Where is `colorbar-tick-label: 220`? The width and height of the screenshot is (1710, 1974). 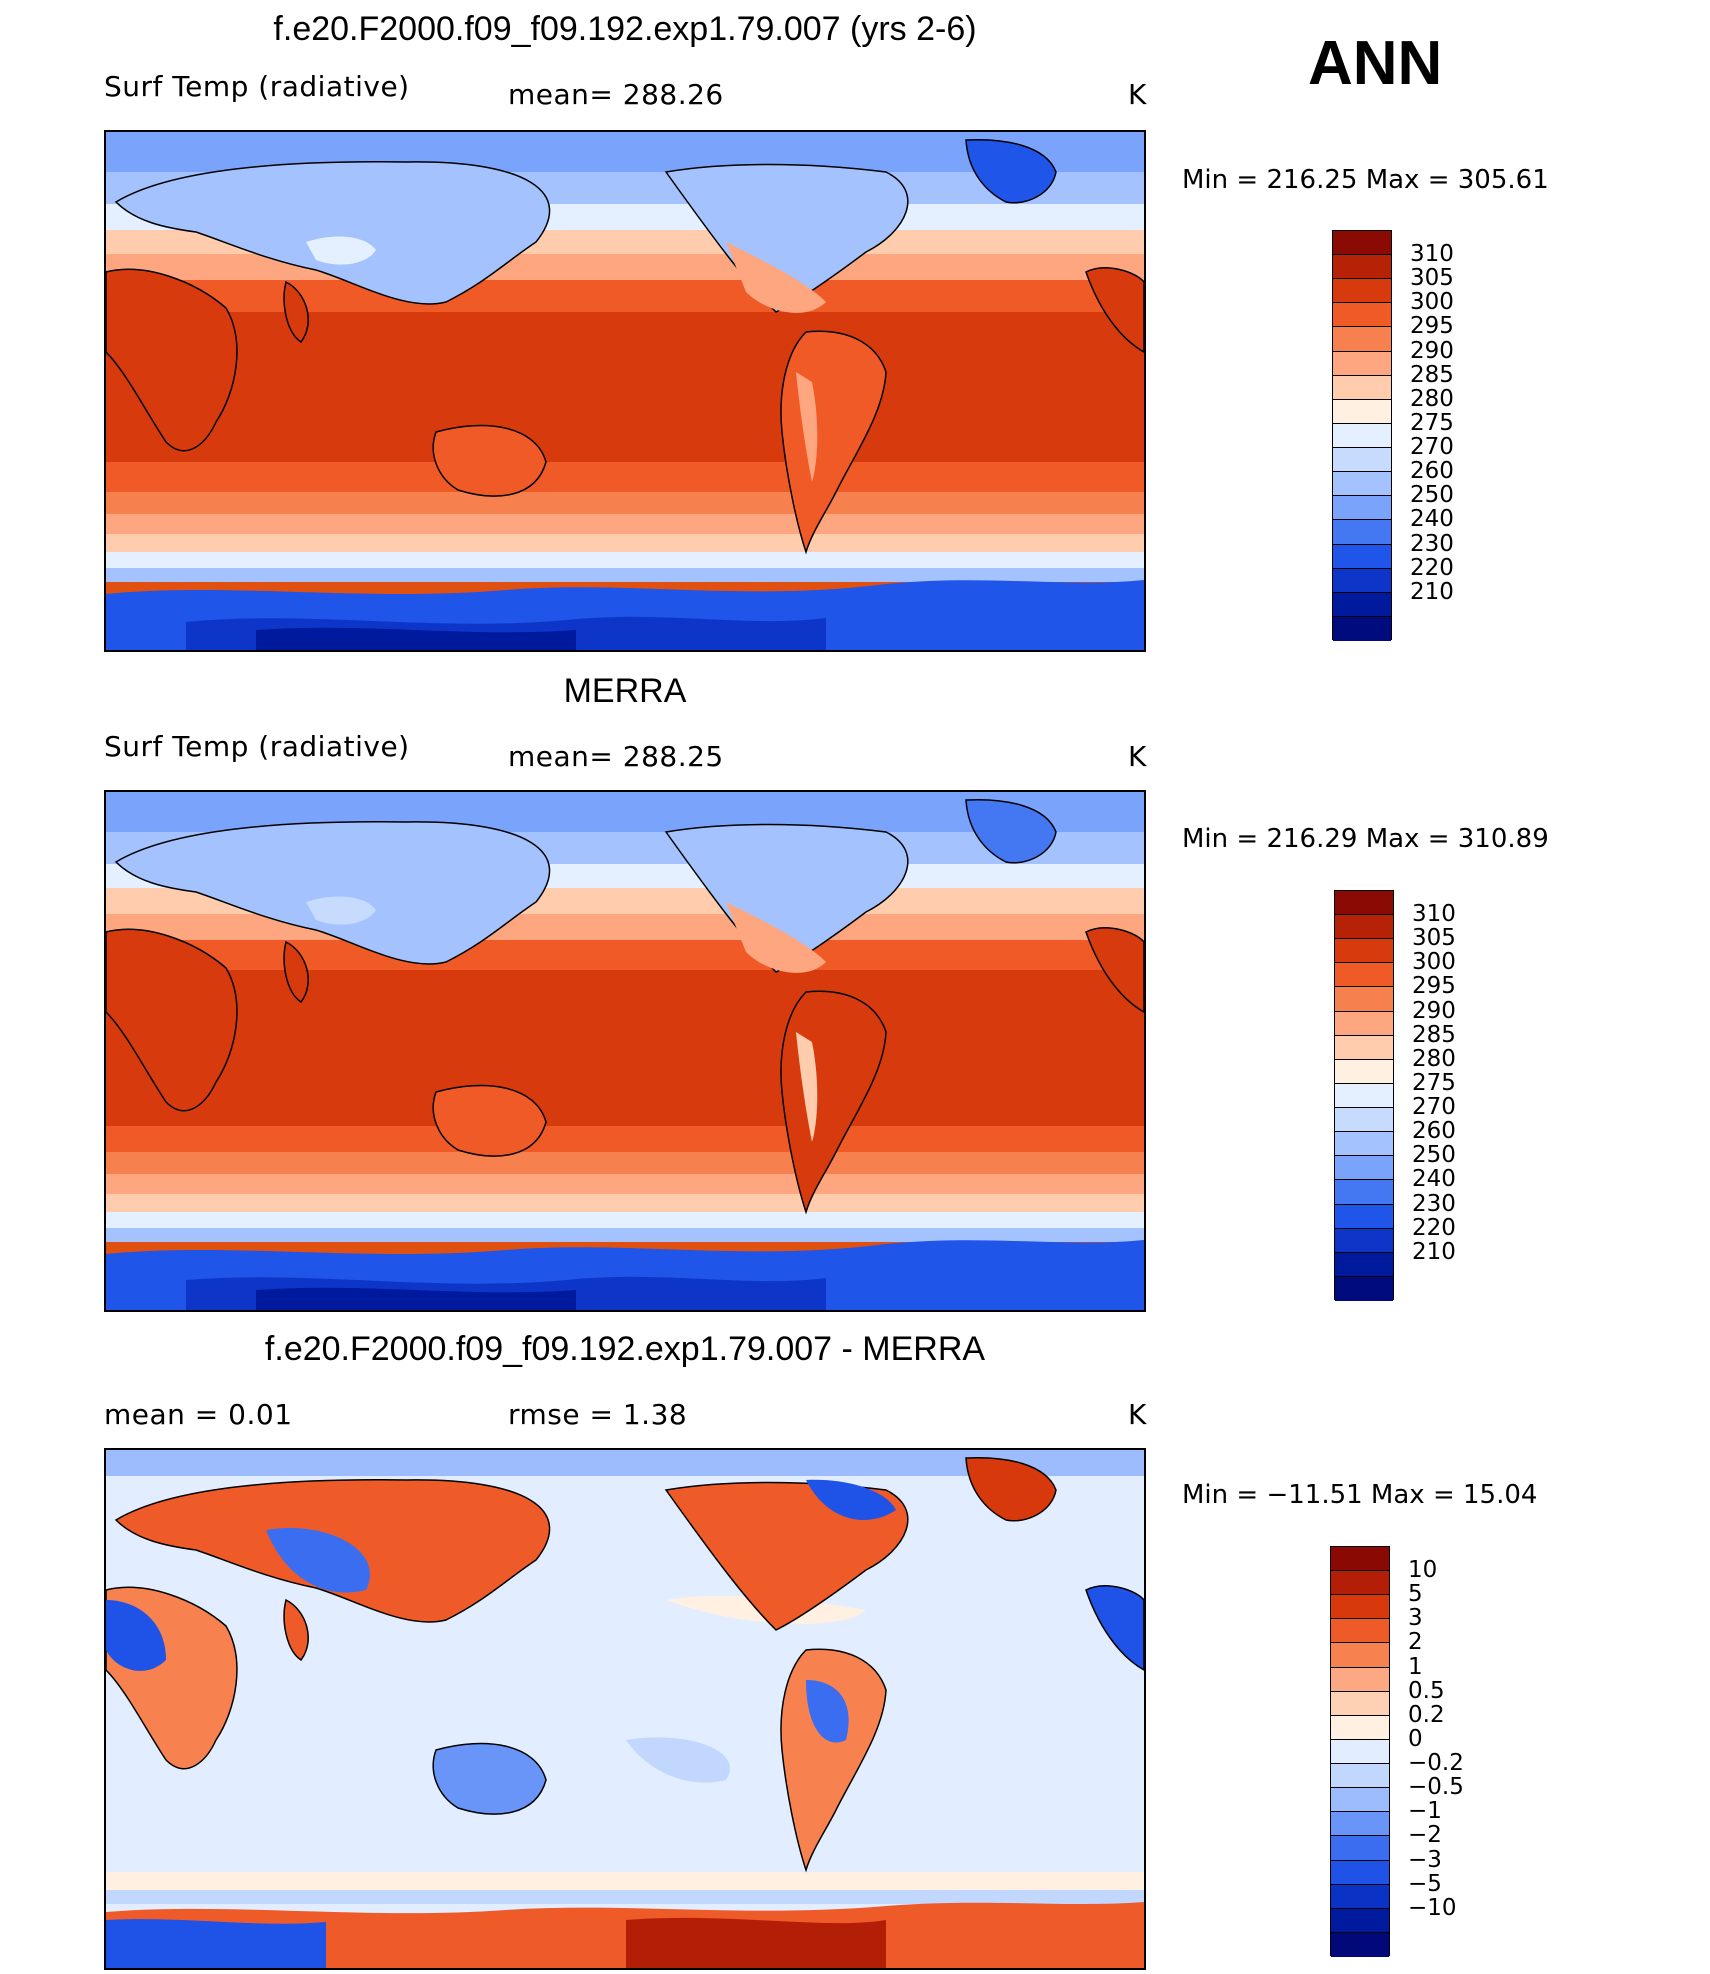
colorbar-tick-label: 220 is located at coordinates (1434, 1227).